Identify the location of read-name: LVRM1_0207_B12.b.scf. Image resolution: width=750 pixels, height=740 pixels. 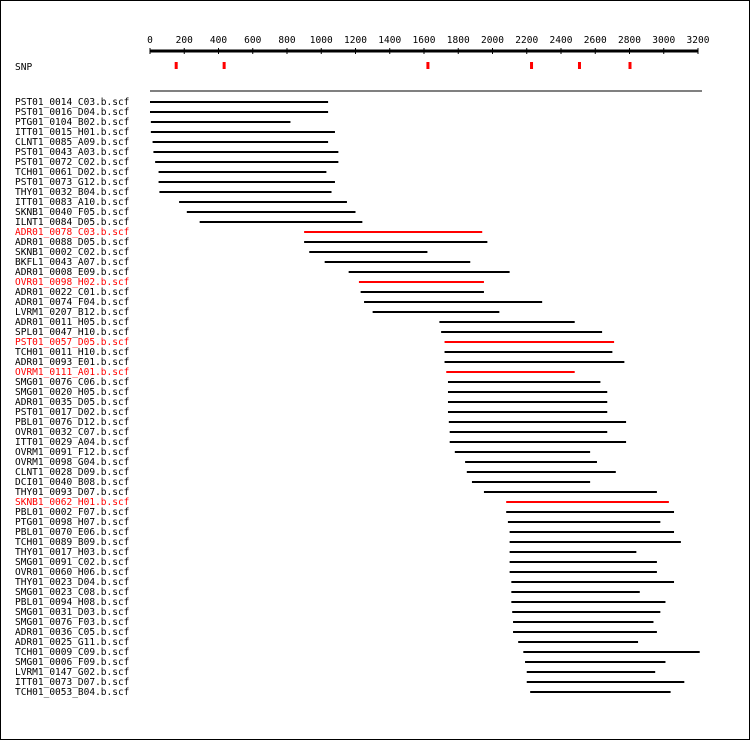
(72, 312).